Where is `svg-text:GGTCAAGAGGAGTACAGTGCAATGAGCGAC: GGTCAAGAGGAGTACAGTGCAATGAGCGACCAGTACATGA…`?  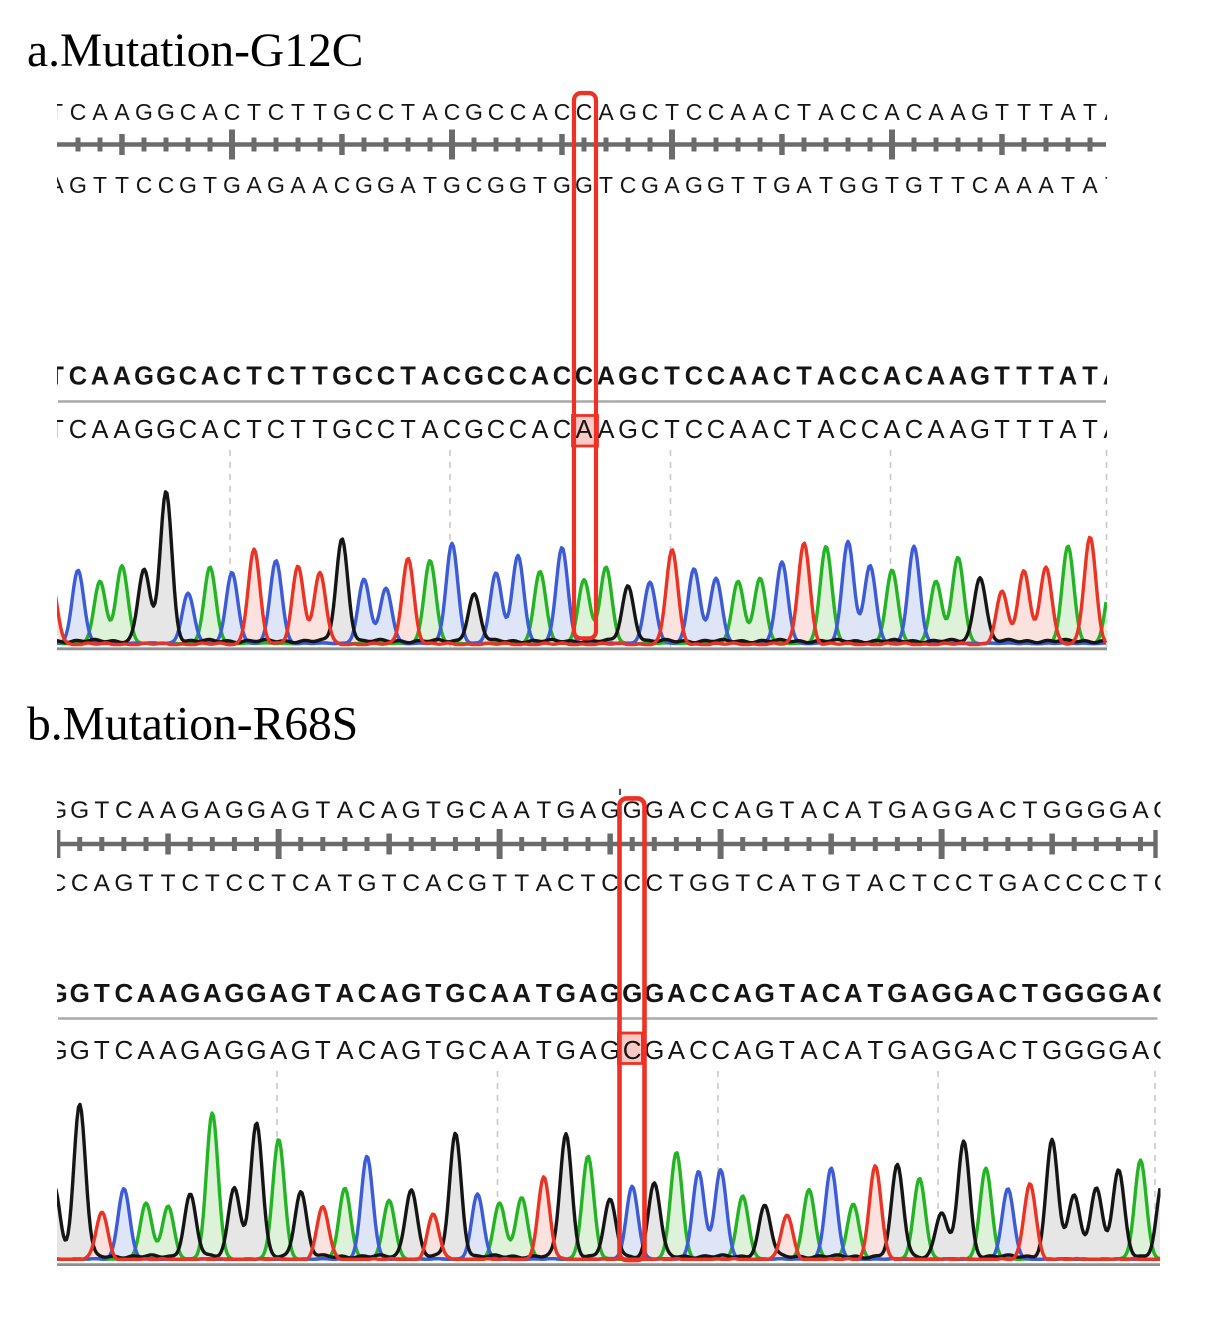
svg-text:GGTCAAGAGGAGTACAGTGCAATGAGCGAC: GGTCAAGAGGAGTACAGTGCAATGAGCGACCAGTACATGA… is located at coordinates (609, 1050).